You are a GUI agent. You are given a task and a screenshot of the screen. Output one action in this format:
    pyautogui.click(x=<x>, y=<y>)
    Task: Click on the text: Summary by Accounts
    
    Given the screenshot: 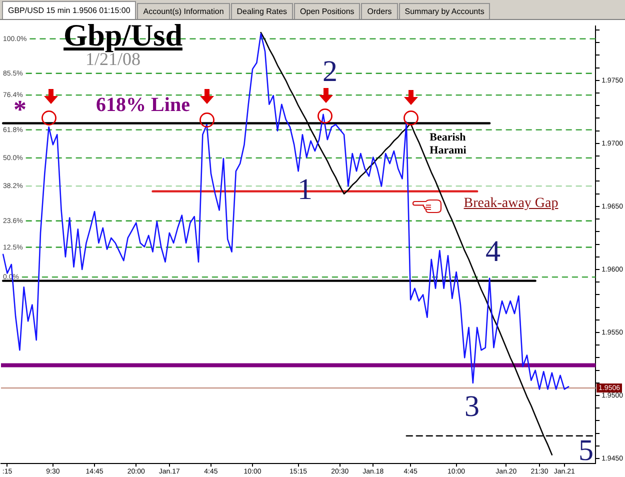 What is the action you would take?
    pyautogui.click(x=444, y=11)
    